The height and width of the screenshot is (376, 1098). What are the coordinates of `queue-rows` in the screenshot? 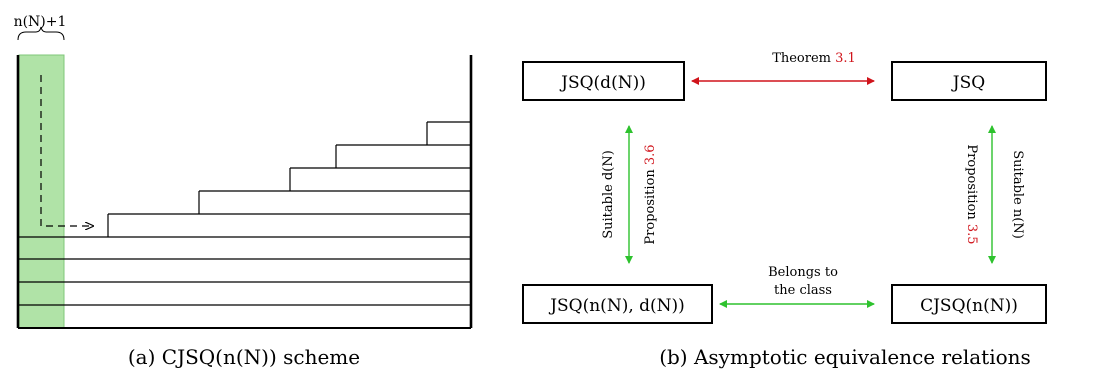 It's located at (244, 271).